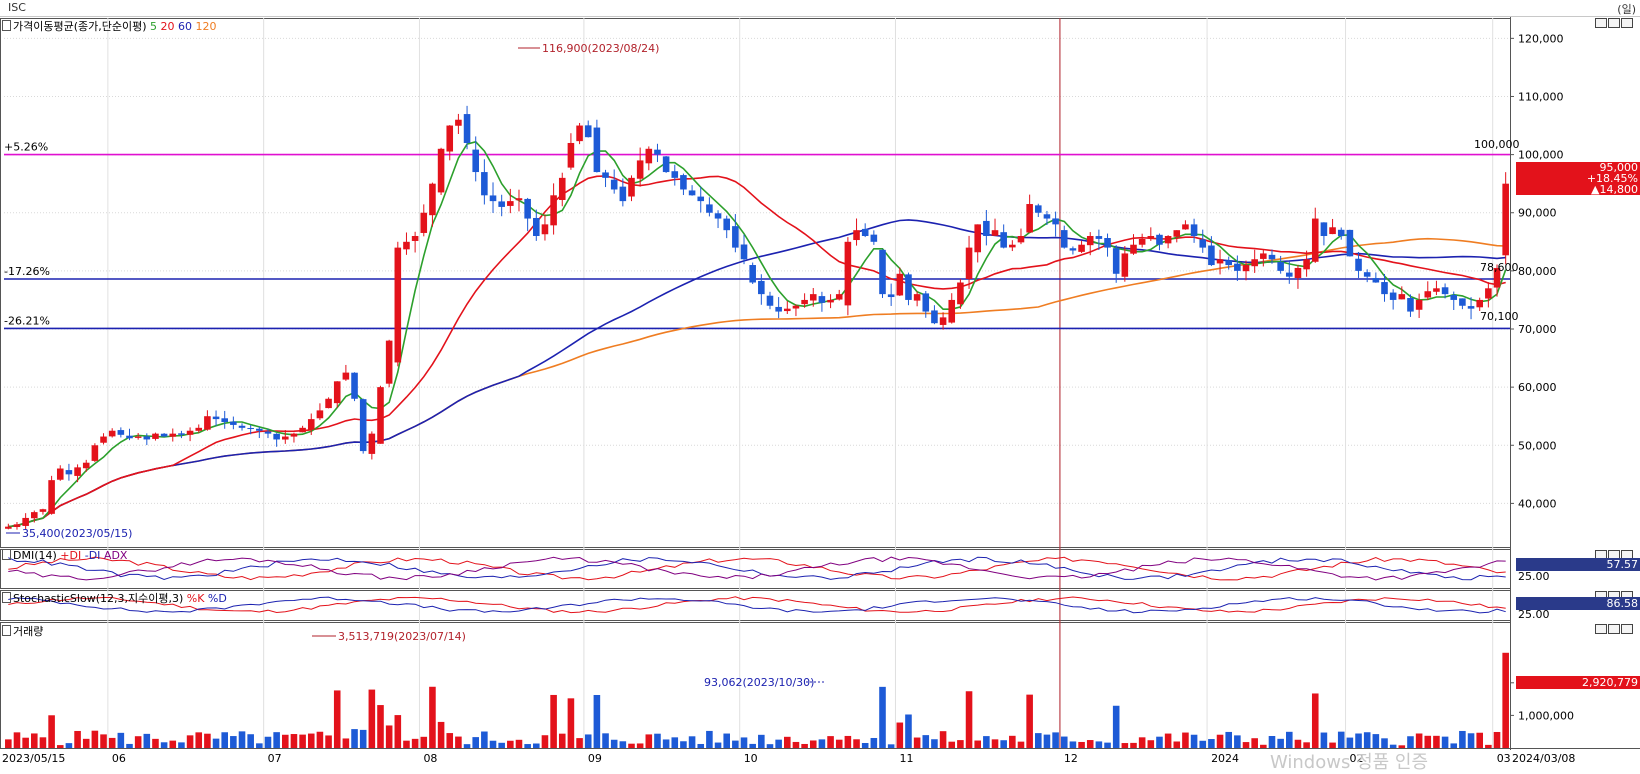  What do you see at coordinates (430, 758) in the screenshot?
I see `x-tick-label: 08` at bounding box center [430, 758].